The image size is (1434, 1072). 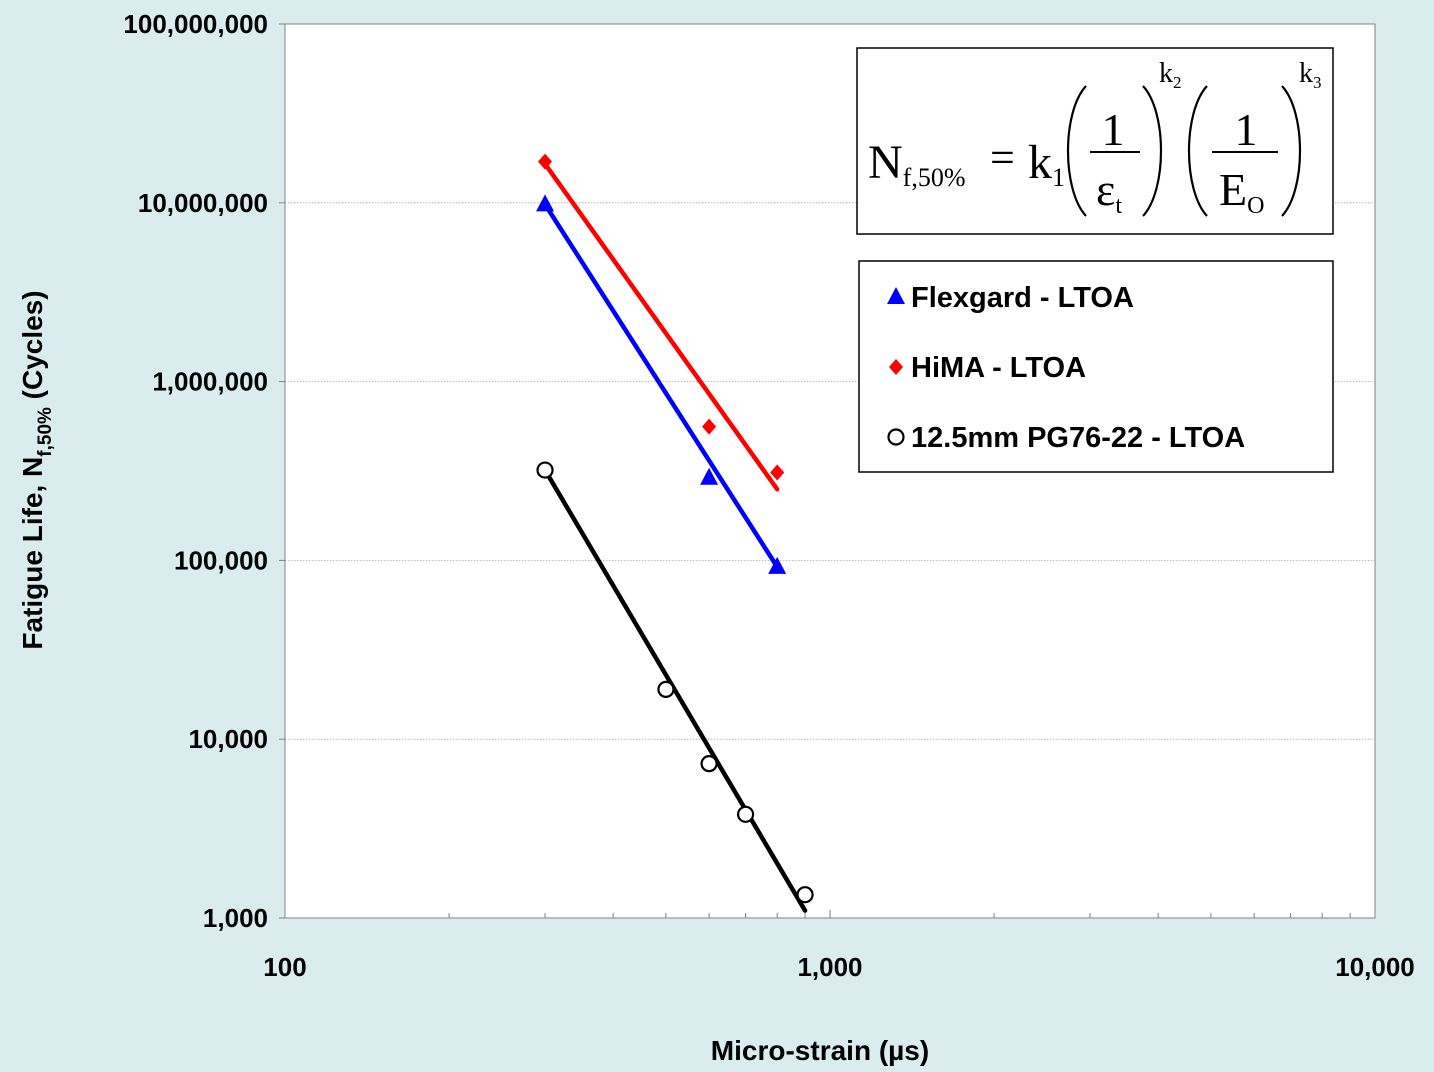 I want to click on legend-item: Flexgard - LTOA, so click(x=1010, y=298).